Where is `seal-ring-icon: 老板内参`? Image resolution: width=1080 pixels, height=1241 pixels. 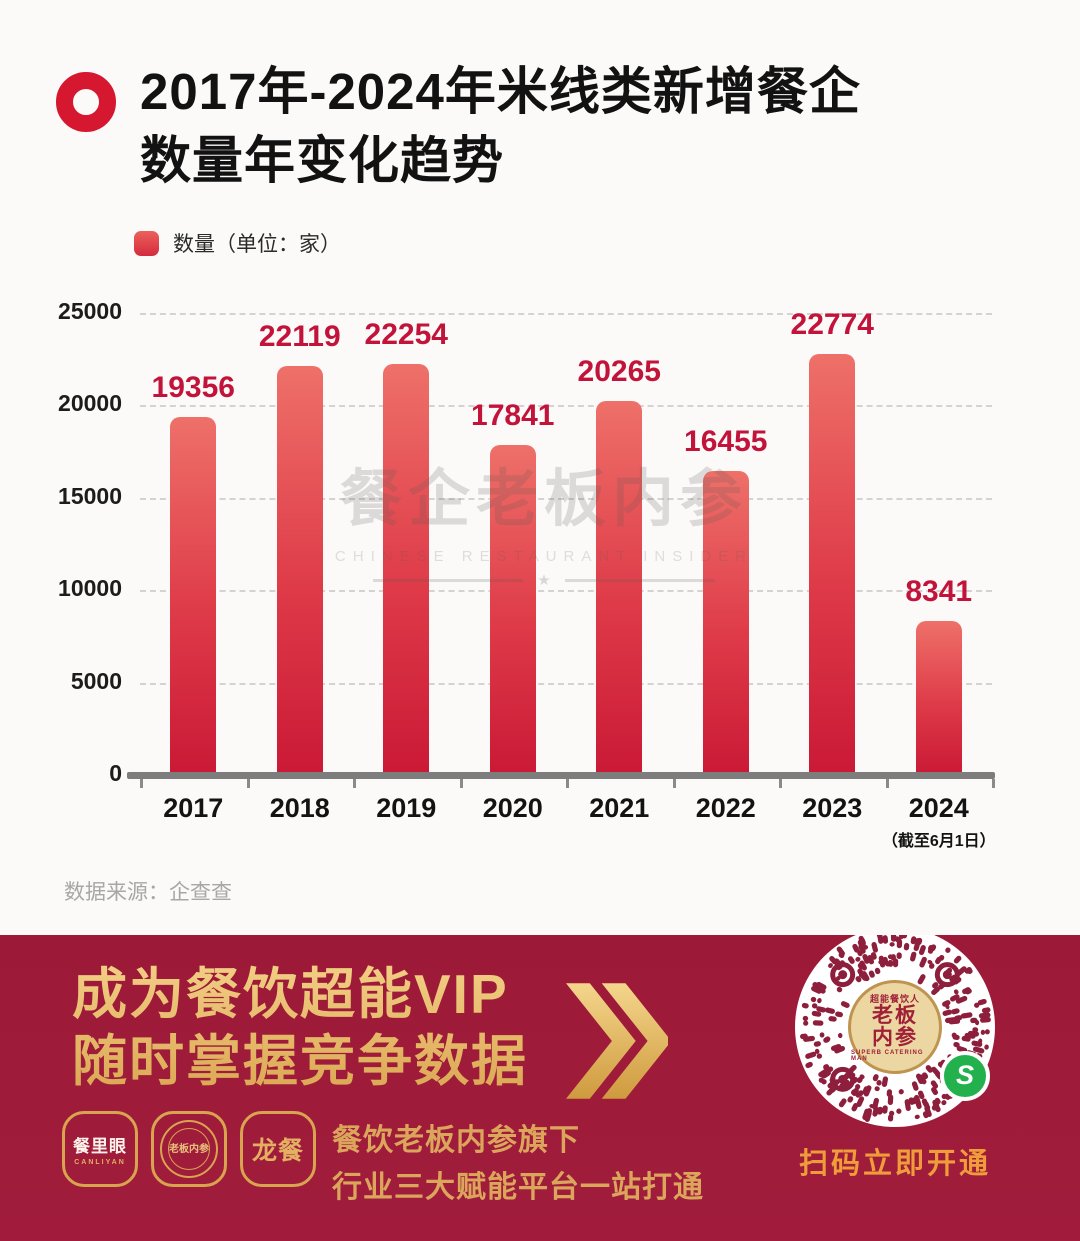
seal-ring-icon: 老板内参 is located at coordinates (189, 1149).